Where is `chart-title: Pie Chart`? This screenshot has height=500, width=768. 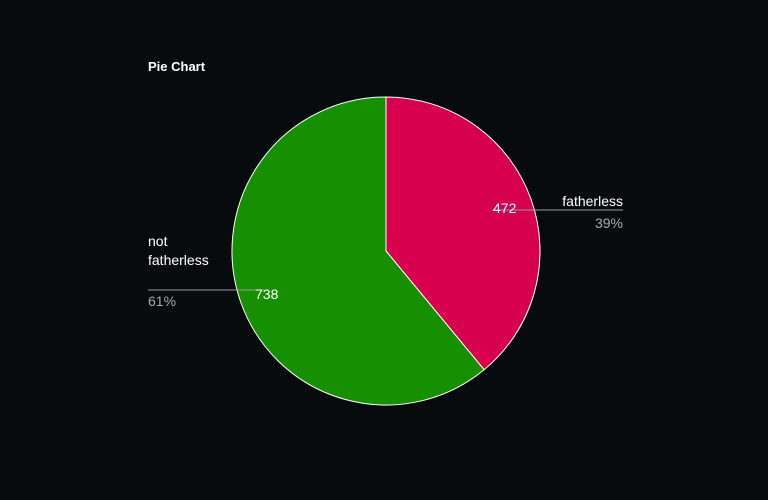
chart-title: Pie Chart is located at coordinates (177, 66).